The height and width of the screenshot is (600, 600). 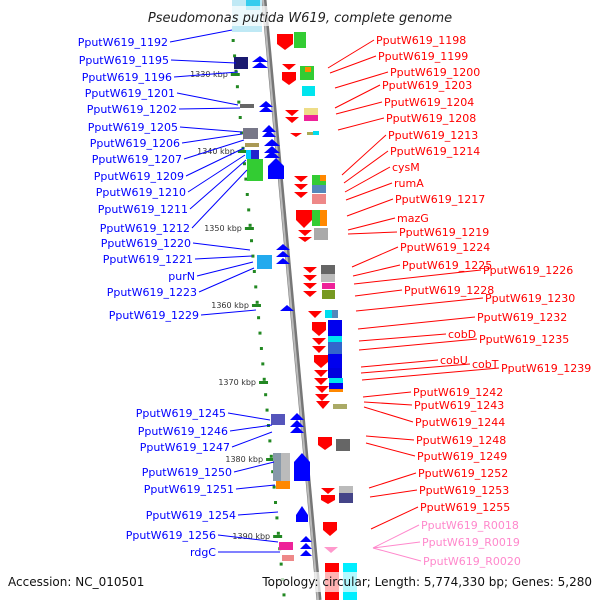 I want to click on left-gene-label: PputW619_1245, so click(x=181, y=413).